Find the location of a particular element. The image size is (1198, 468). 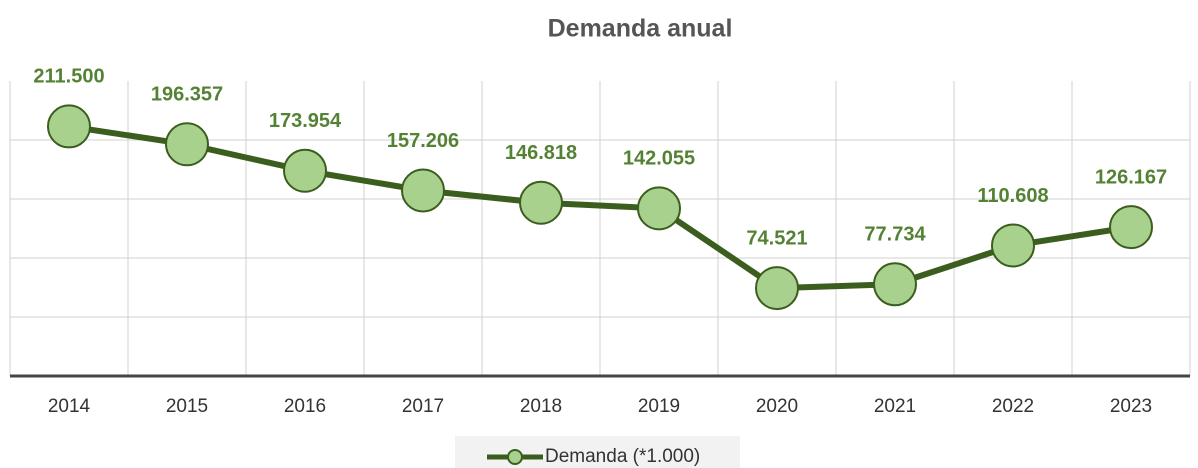

data-label: 77.734 is located at coordinates (895, 235).